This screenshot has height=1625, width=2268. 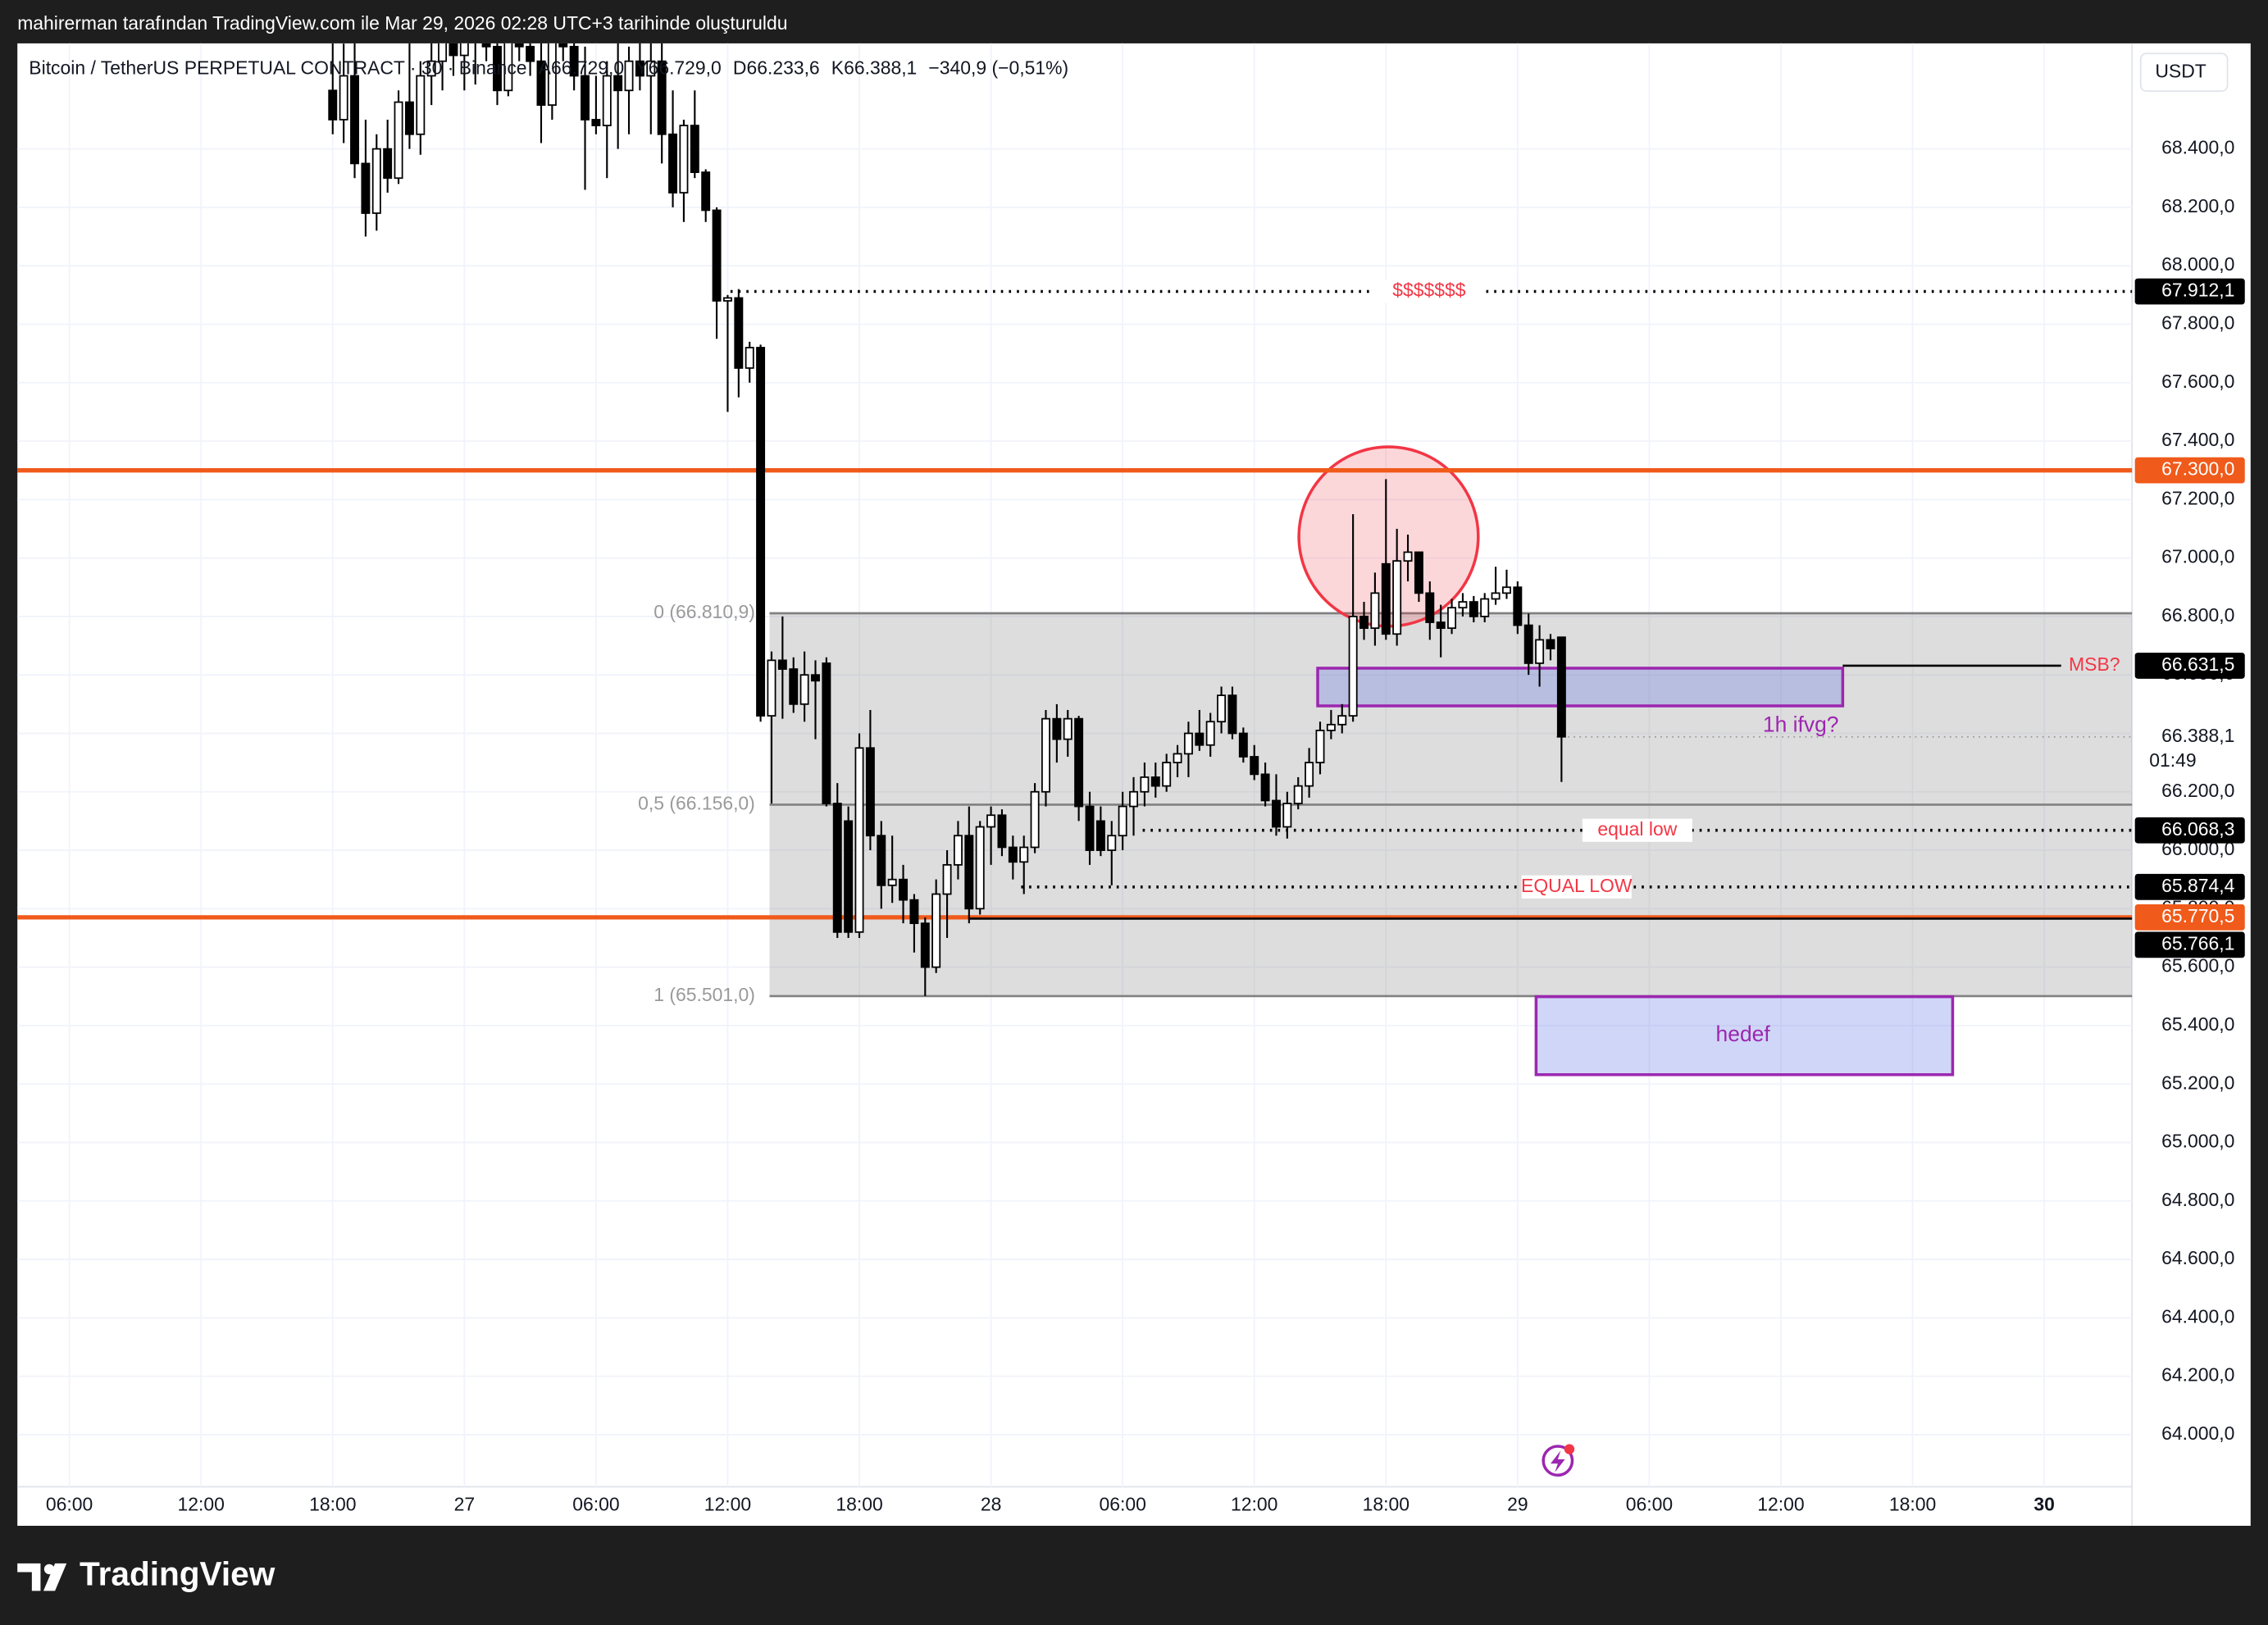 I want to click on y-tick-label: 67.000,0, so click(x=2197, y=556).